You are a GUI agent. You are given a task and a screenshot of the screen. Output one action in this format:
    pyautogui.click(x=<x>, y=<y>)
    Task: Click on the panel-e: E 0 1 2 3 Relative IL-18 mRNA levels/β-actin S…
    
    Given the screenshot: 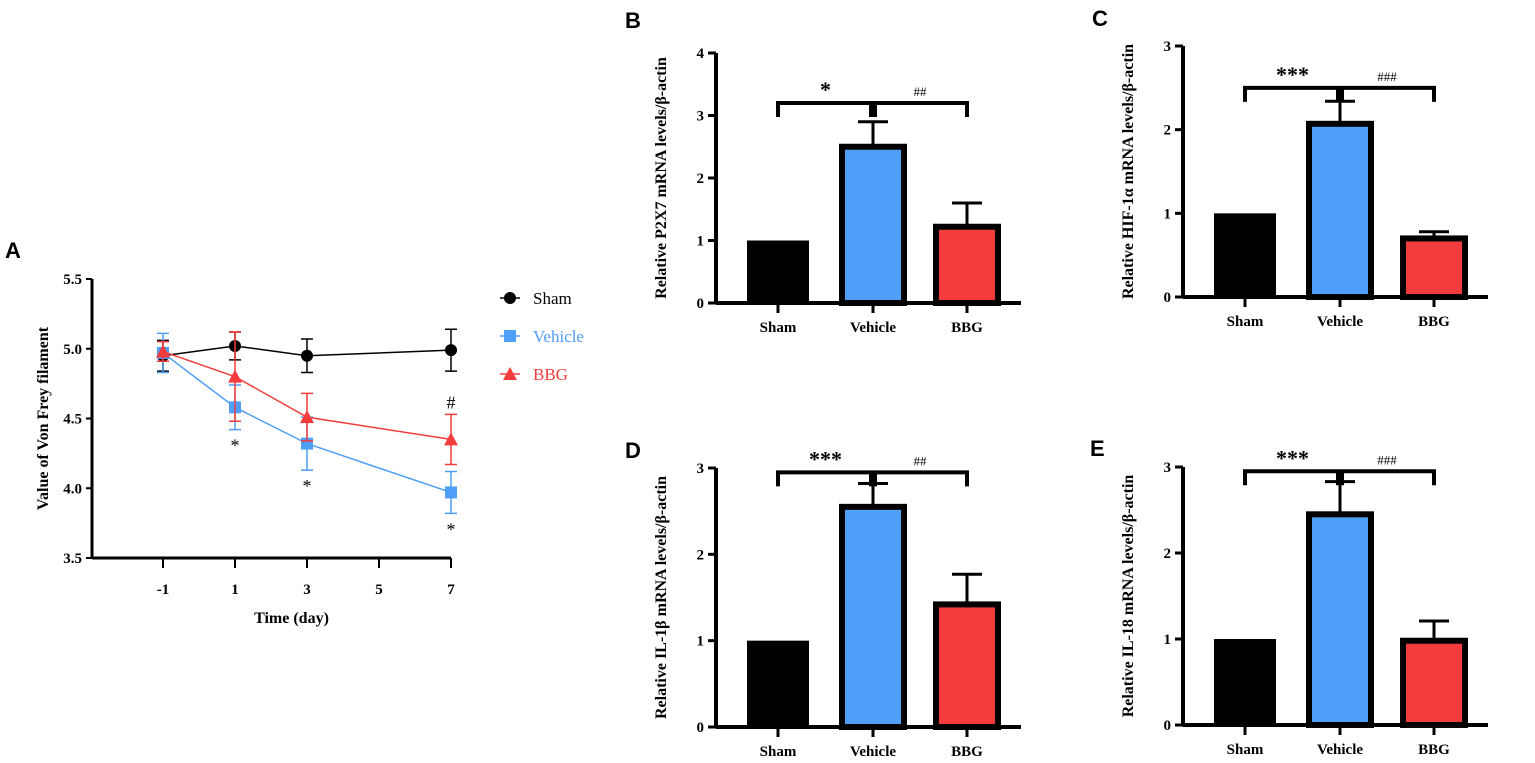 What is the action you would take?
    pyautogui.click(x=1289, y=597)
    